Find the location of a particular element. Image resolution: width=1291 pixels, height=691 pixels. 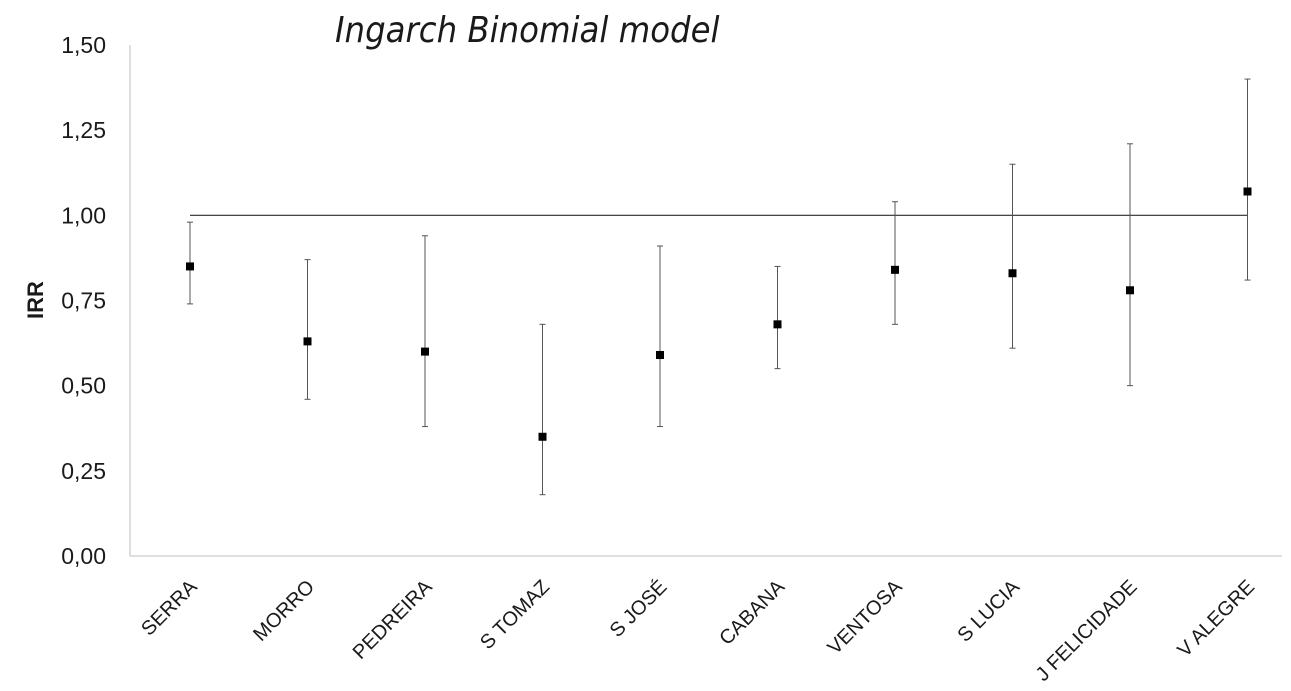

x-tick-label: VENTOSA is located at coordinates (865, 617).